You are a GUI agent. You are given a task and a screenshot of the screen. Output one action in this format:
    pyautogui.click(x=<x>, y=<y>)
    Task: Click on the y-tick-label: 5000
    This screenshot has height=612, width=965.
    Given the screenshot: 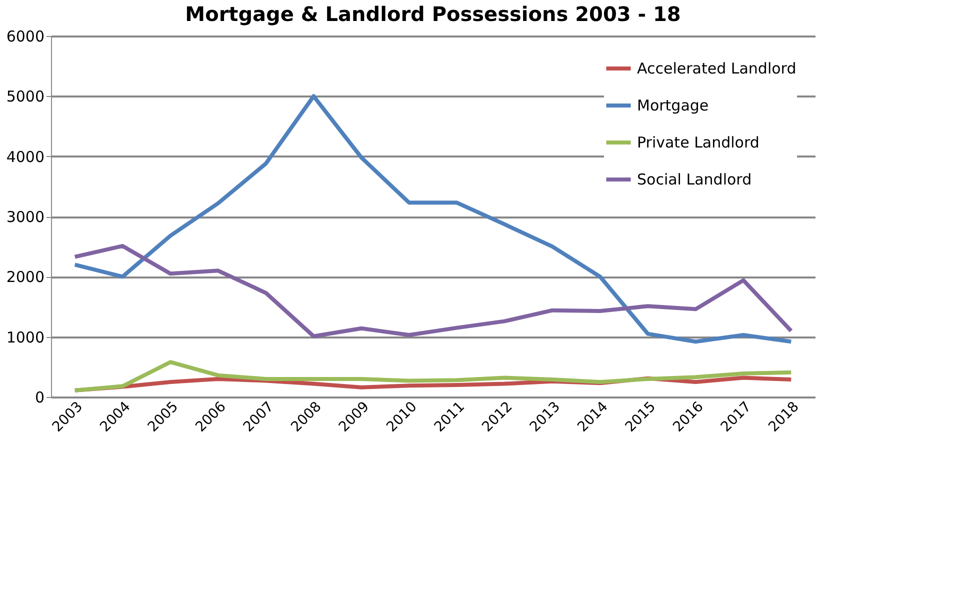 What is the action you would take?
    pyautogui.click(x=25, y=97)
    